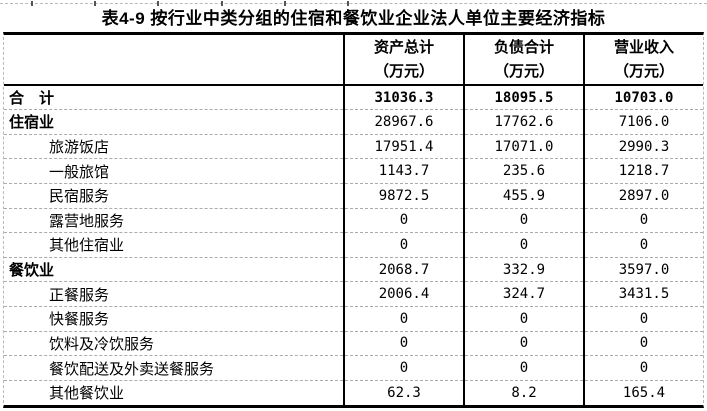  I want to click on table-row: 餐饮业 2068.7 332.9 3597.0, so click(353, 269).